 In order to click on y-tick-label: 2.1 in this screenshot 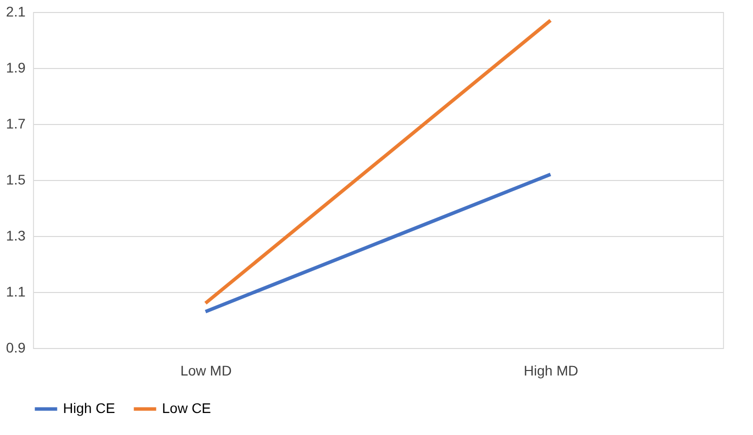, I will do `click(16, 12)`.